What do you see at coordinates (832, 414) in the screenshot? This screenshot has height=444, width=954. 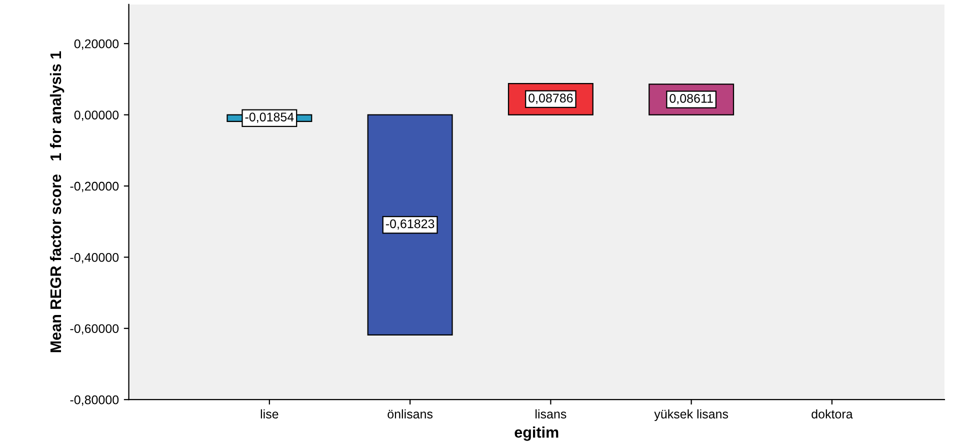 I see `x-tick-label: doktora` at bounding box center [832, 414].